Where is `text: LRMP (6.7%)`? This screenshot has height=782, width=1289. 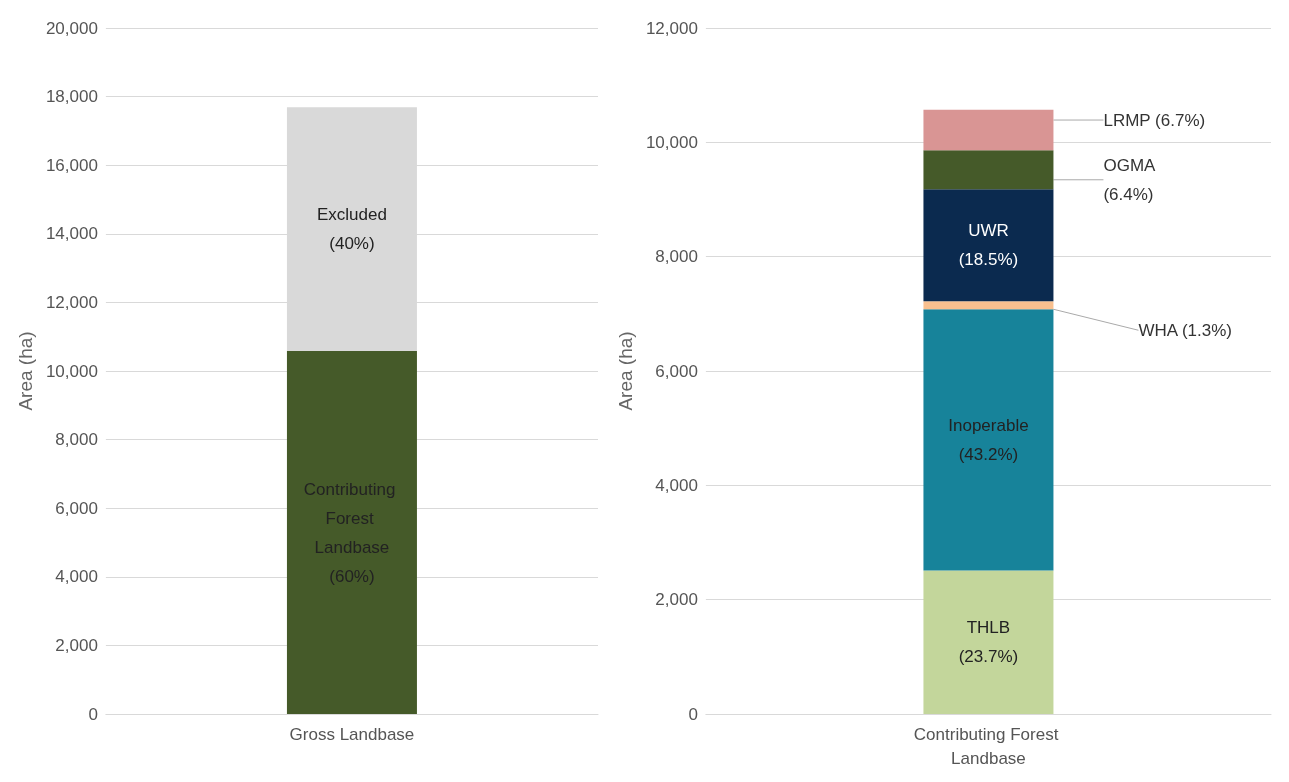
text: LRMP (6.7%) is located at coordinates (1154, 120).